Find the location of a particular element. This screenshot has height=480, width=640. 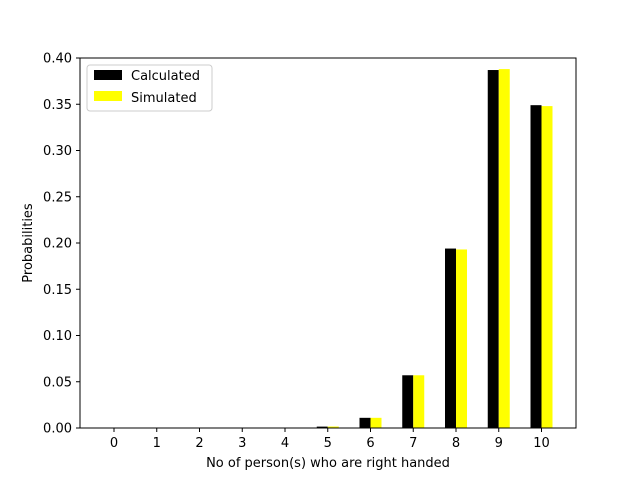

x-axis-ticks: 0 1 2 3 4 5 6 7 8 9 10 is located at coordinates (330, 439).